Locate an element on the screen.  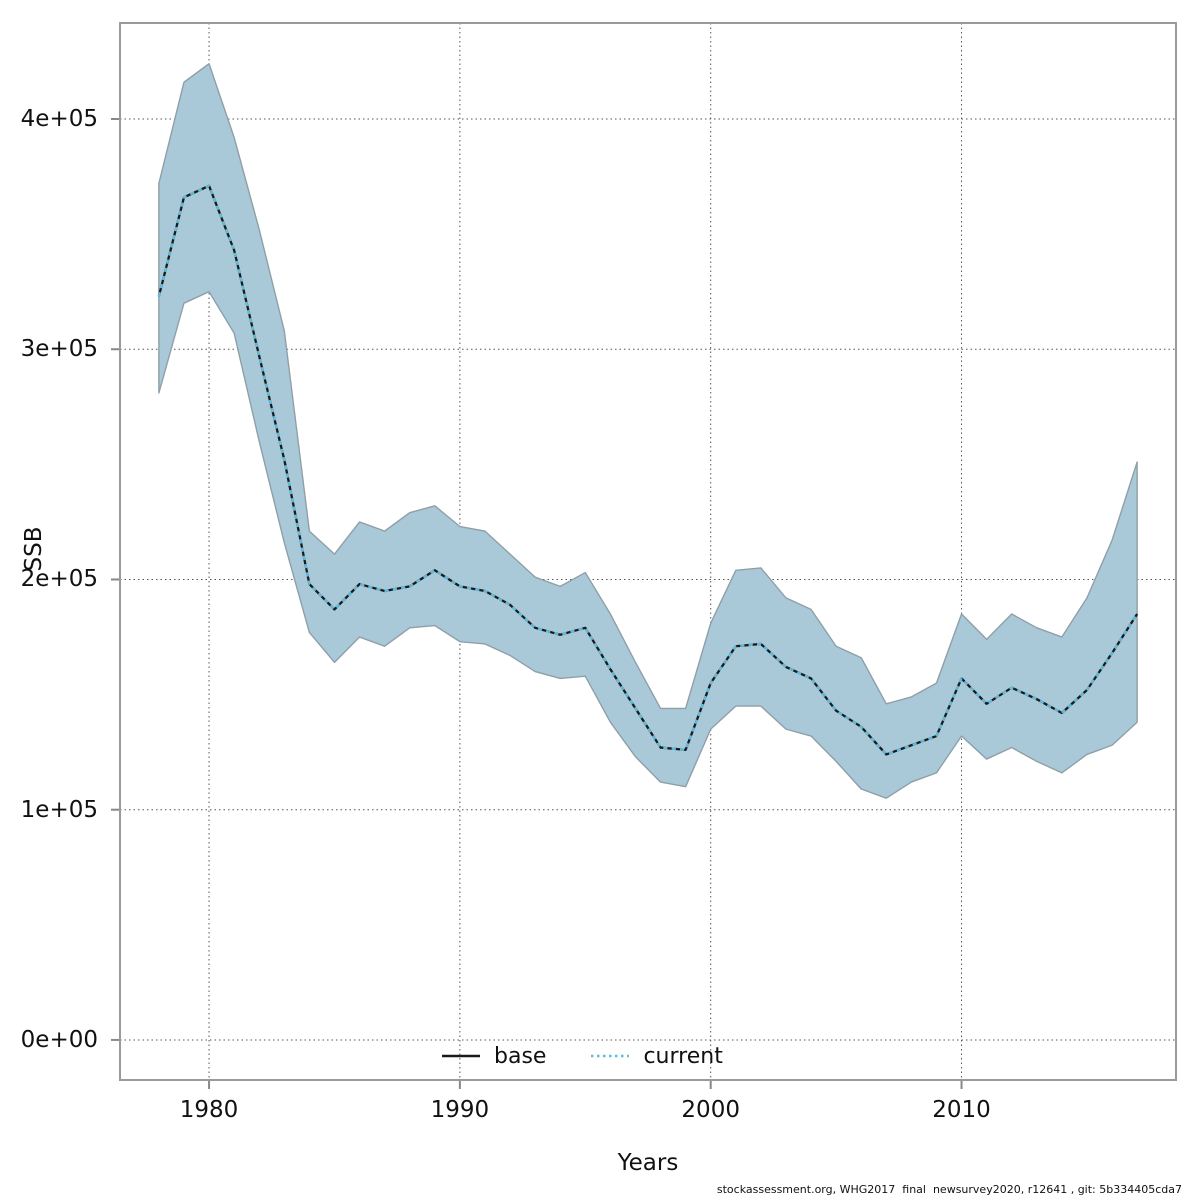
y-tick-label: 3e+05 is located at coordinates (59, 349).